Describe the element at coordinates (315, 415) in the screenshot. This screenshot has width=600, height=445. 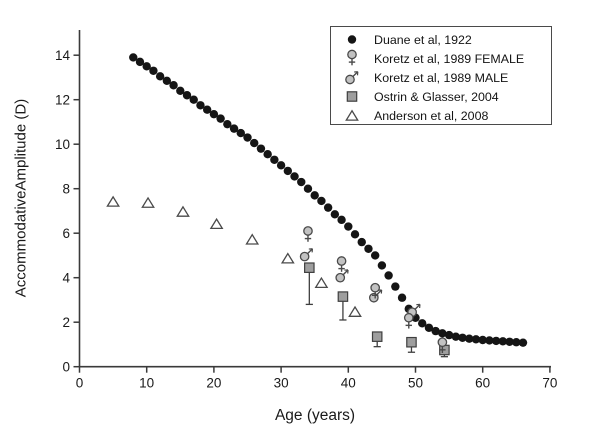
I see `x-axis-label: Age (years)` at that location.